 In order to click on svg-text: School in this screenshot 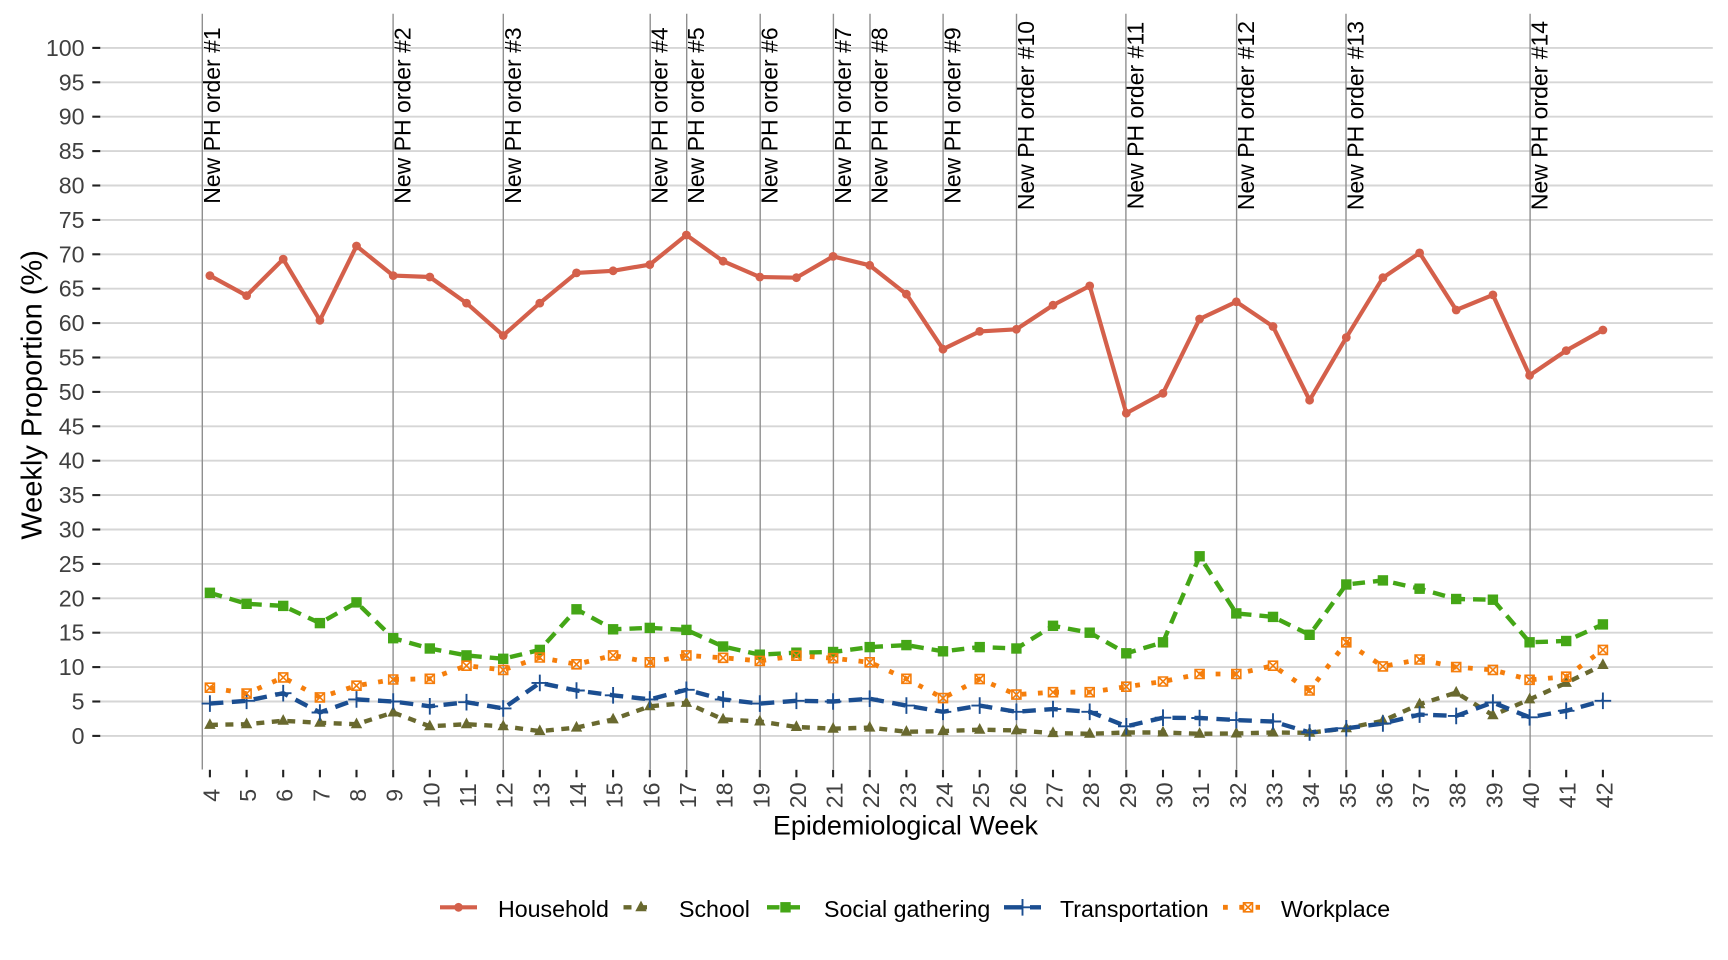, I will do `click(714, 909)`.